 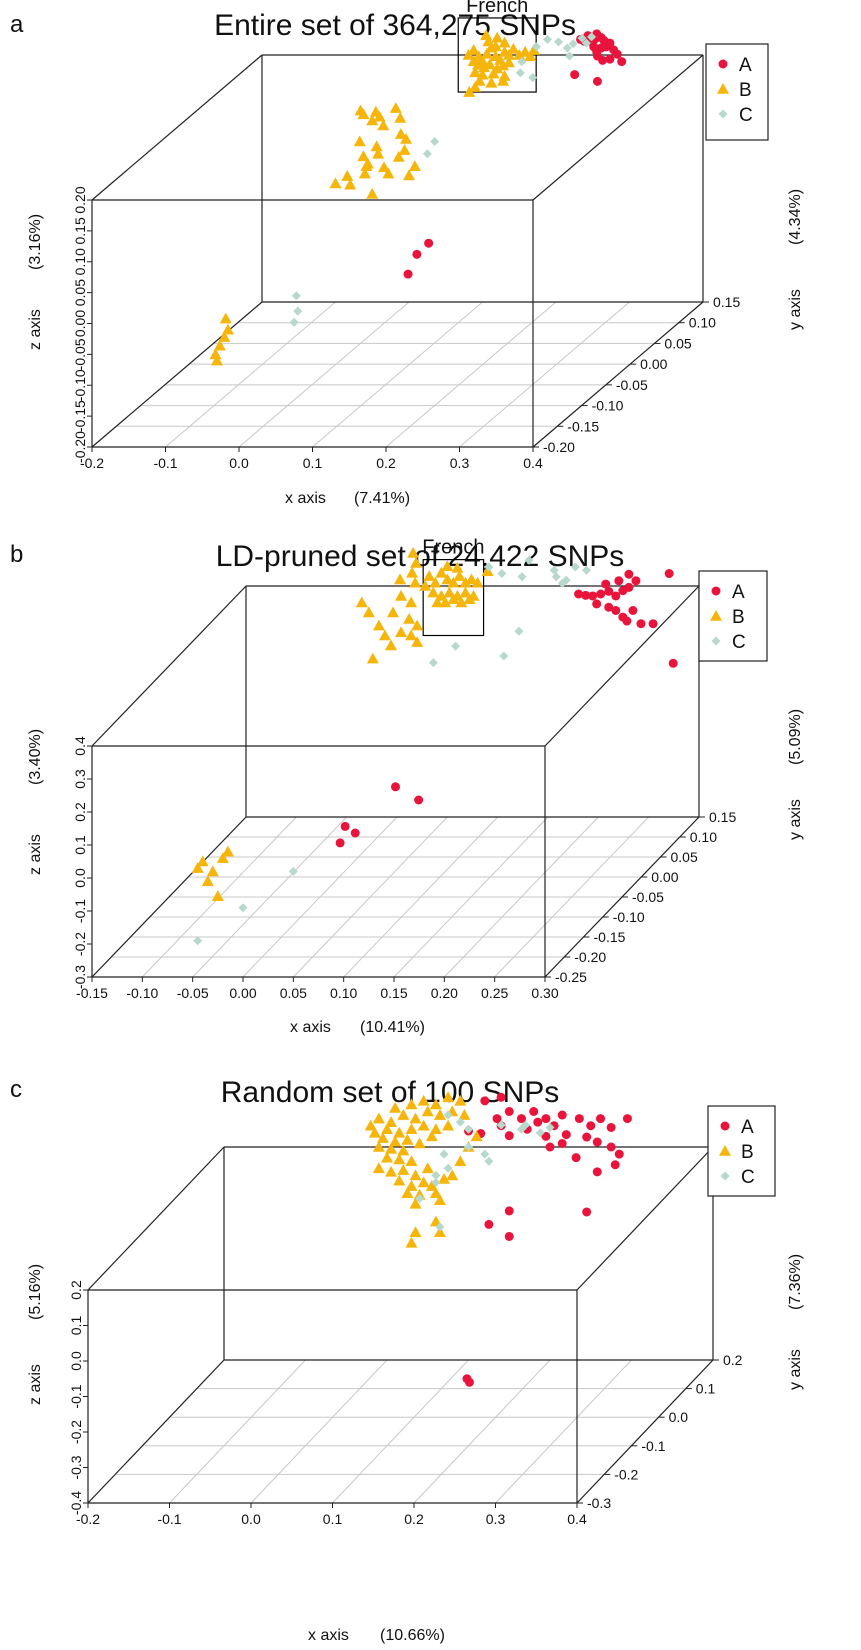 I want to click on legend-marker-b, so click(x=716, y=615).